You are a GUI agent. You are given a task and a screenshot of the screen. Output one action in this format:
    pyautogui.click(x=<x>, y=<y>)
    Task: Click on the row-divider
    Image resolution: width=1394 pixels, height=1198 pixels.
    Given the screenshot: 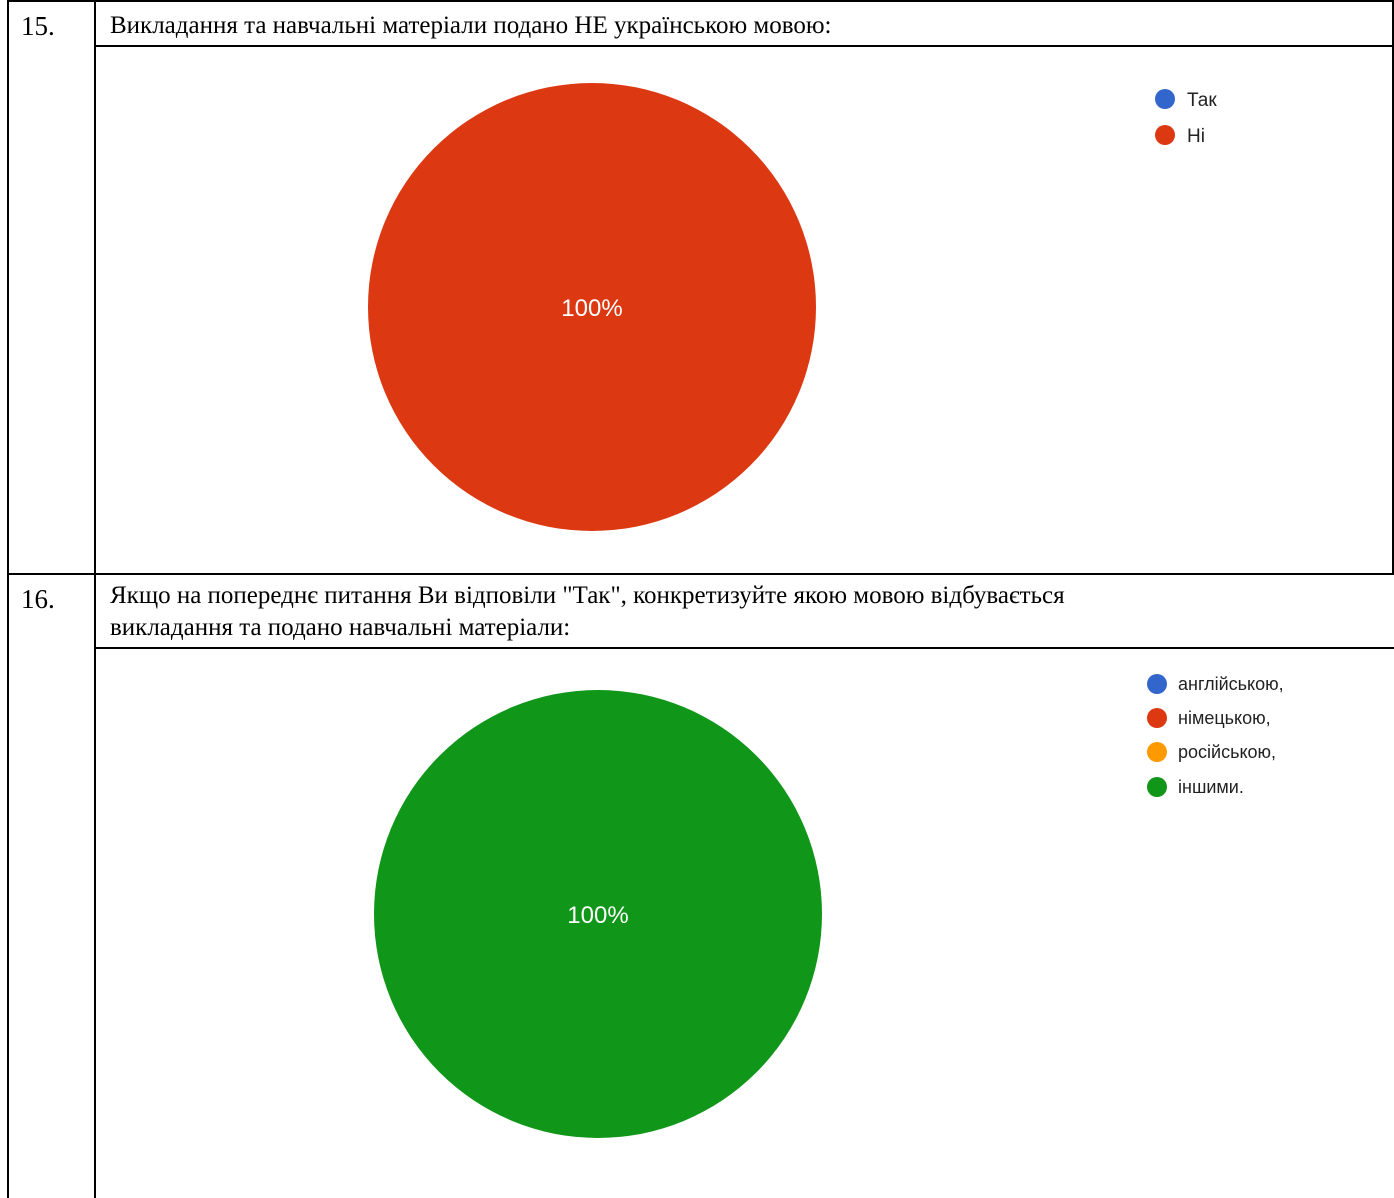 What is the action you would take?
    pyautogui.click(x=700, y=574)
    